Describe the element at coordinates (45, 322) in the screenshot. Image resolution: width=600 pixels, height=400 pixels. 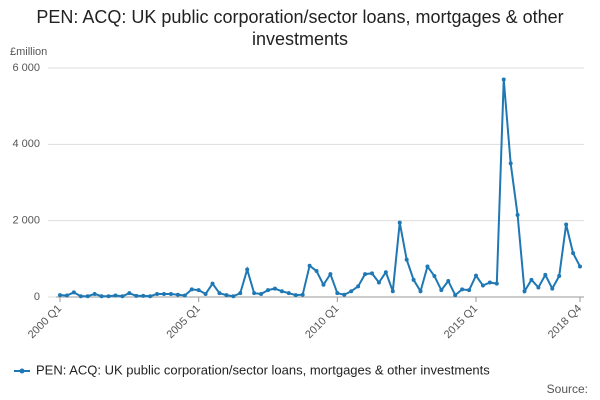
I see `x-tick-label: 2000 Q1` at that location.